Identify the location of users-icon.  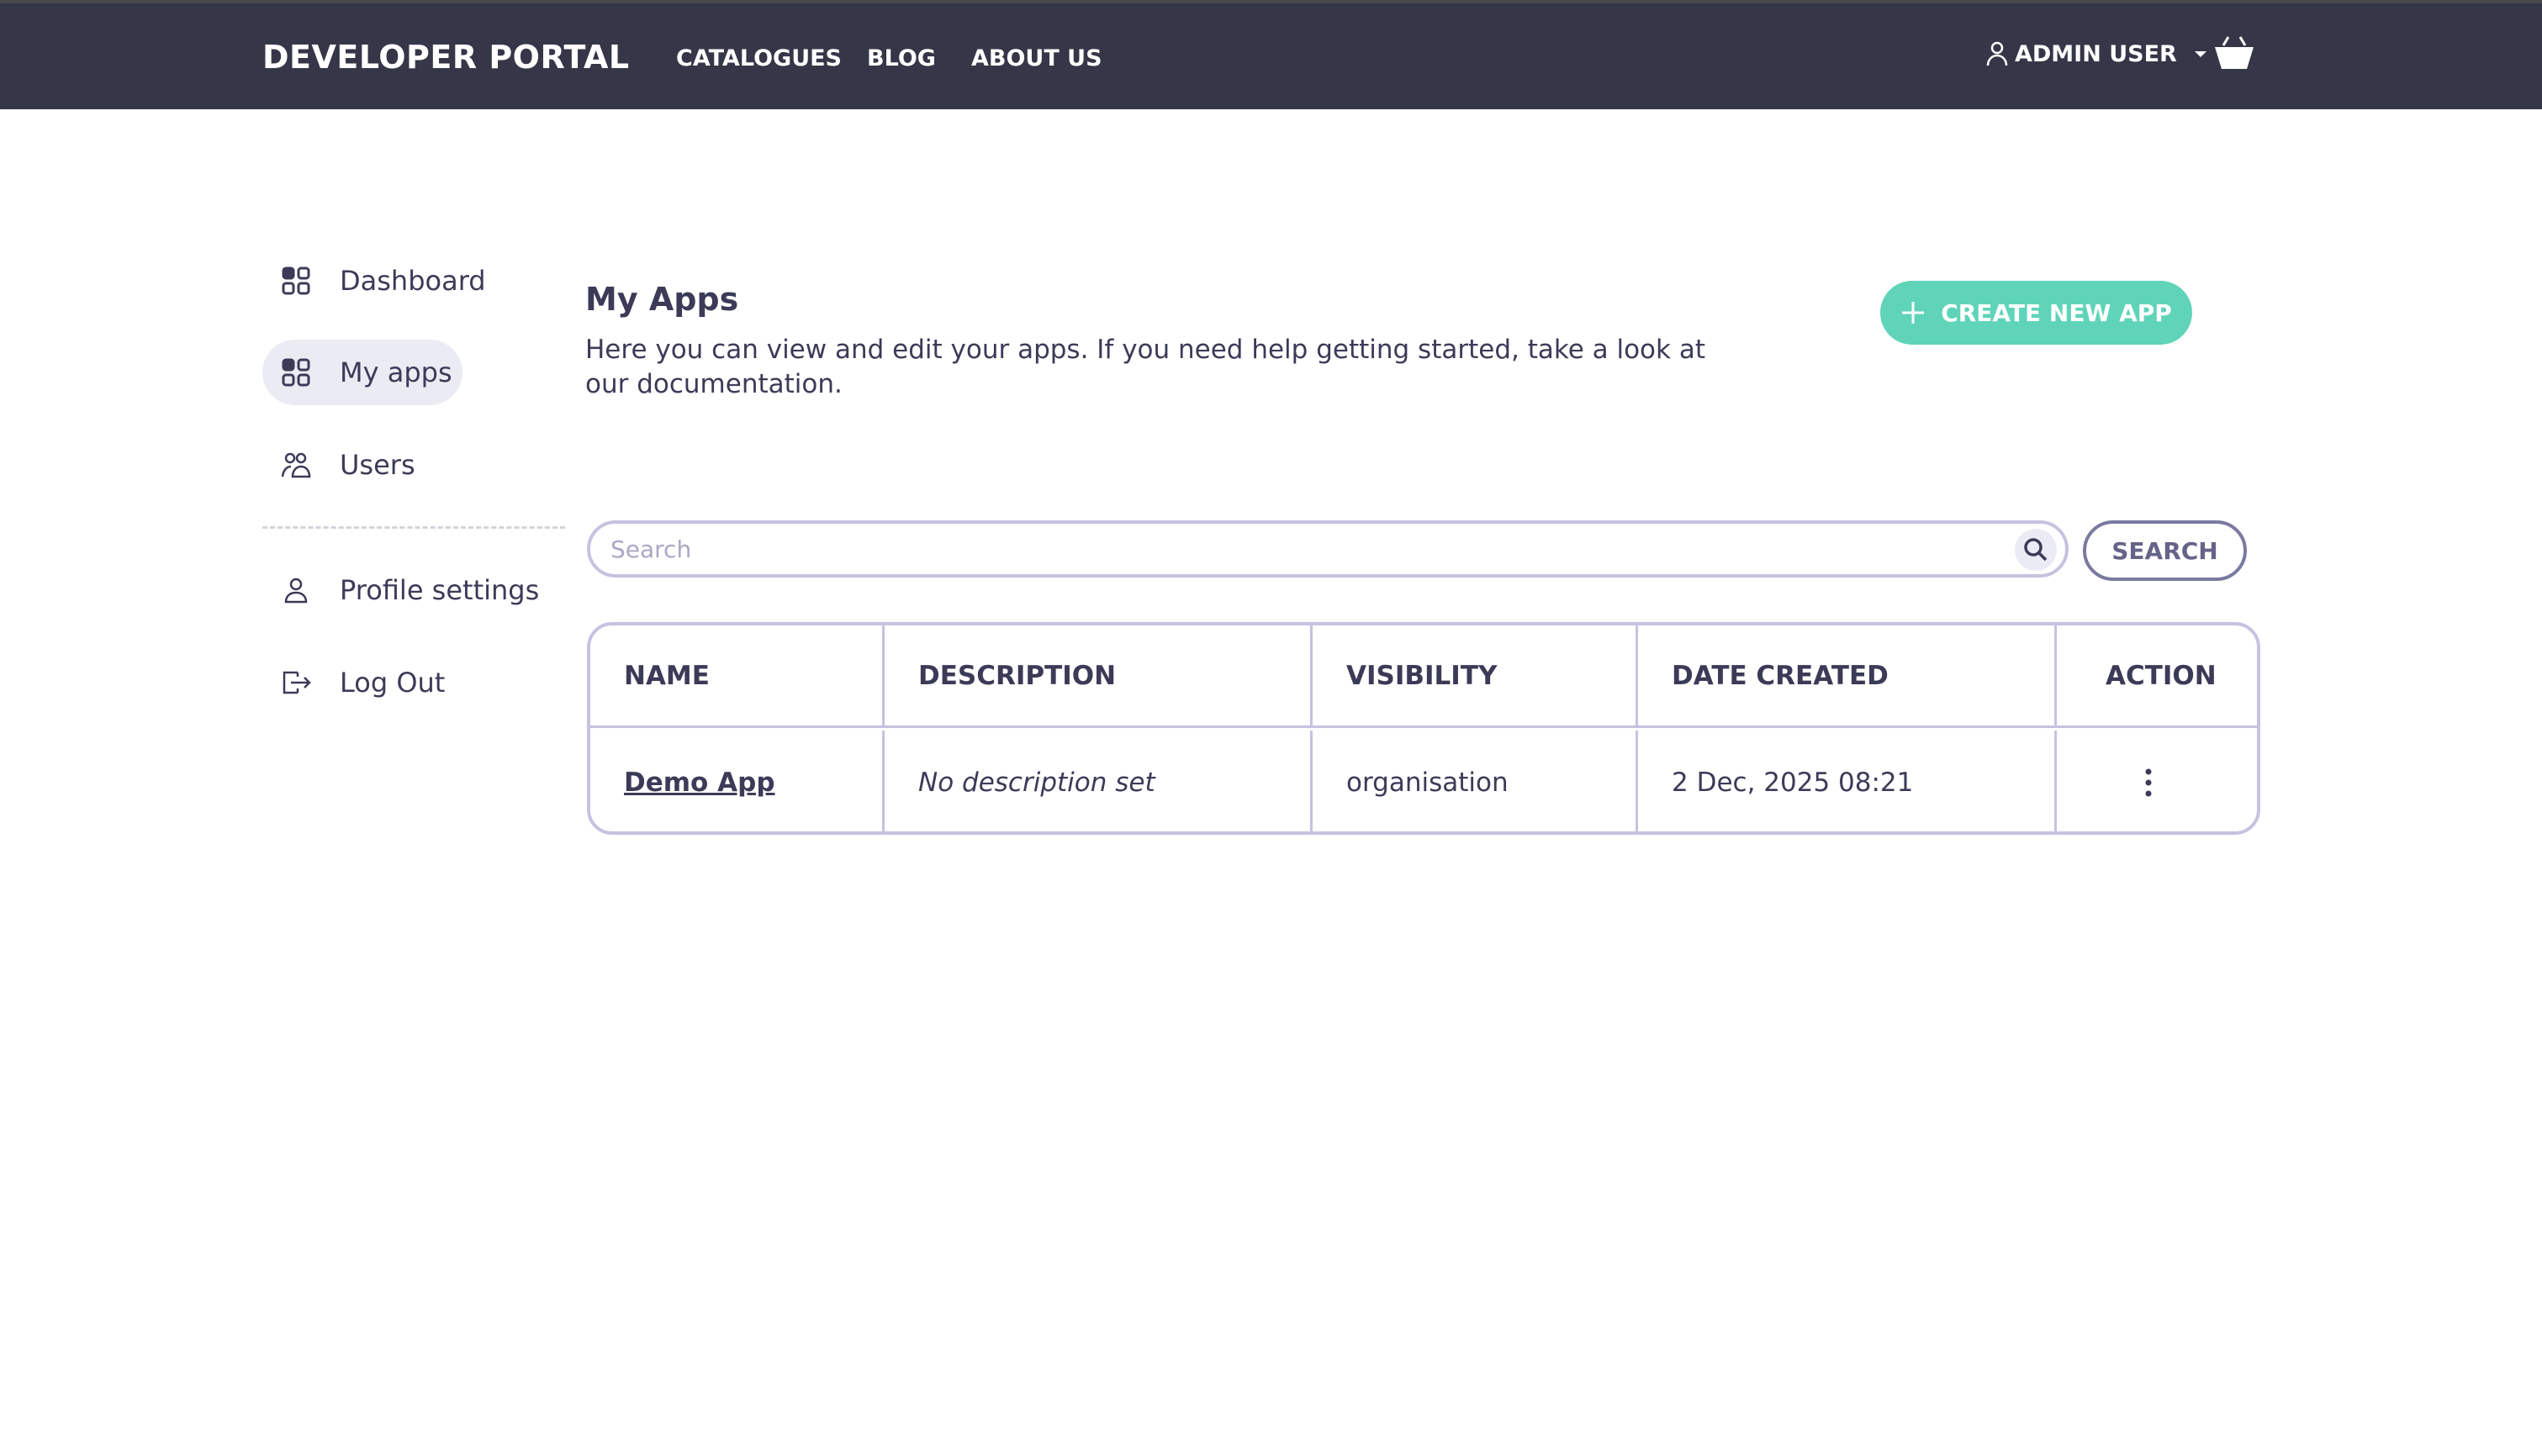
(296, 465).